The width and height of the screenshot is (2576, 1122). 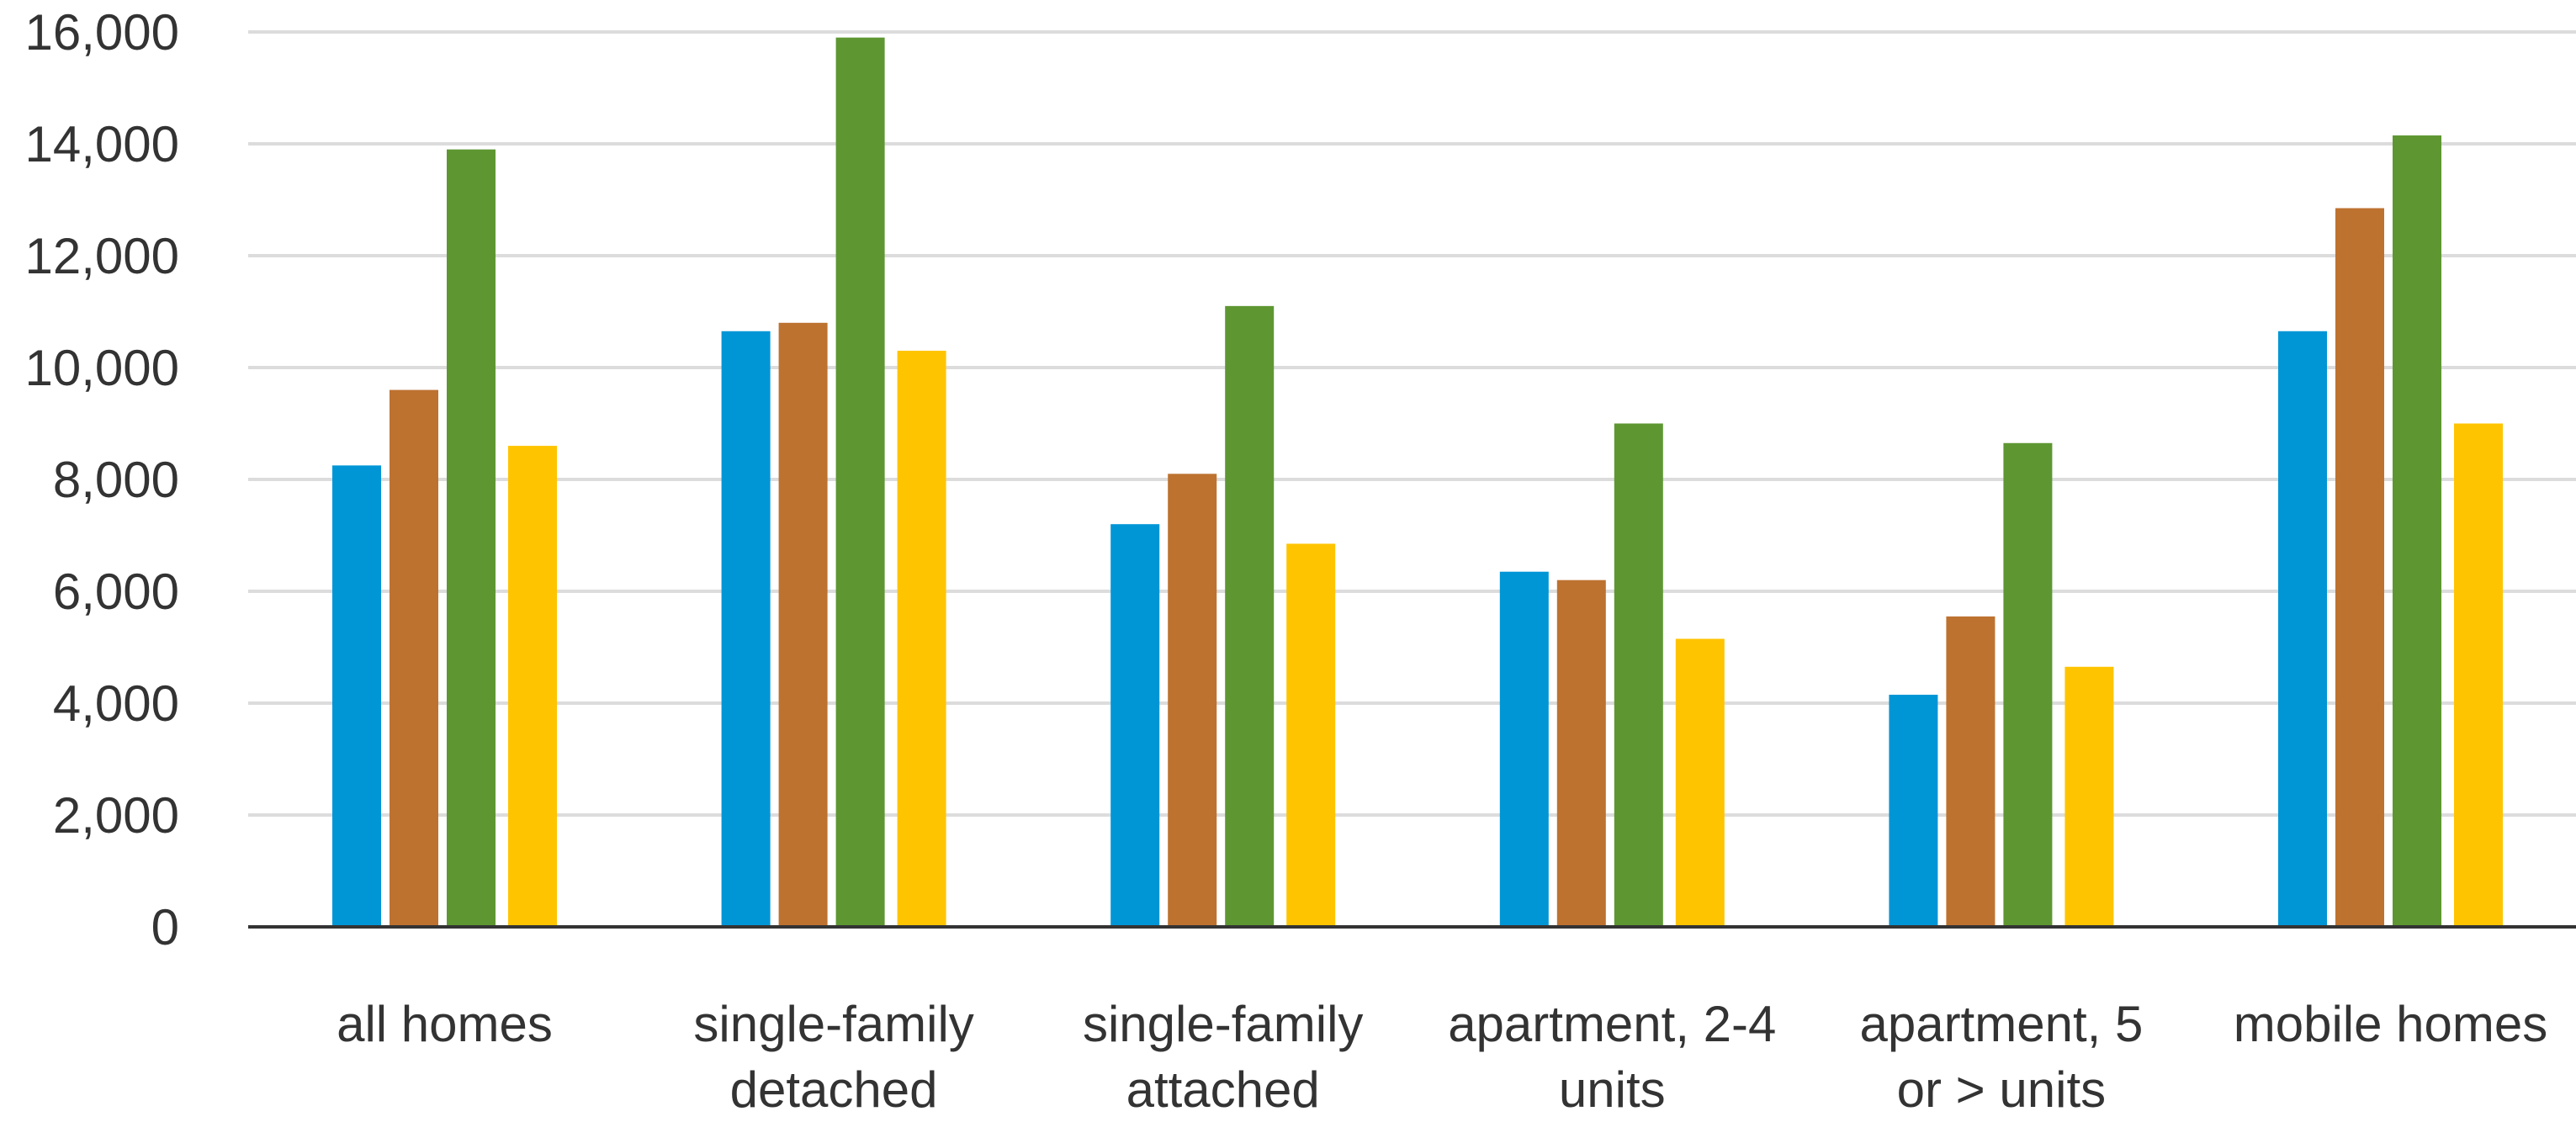 I want to click on y-tick-label: 16,000, so click(x=101, y=32).